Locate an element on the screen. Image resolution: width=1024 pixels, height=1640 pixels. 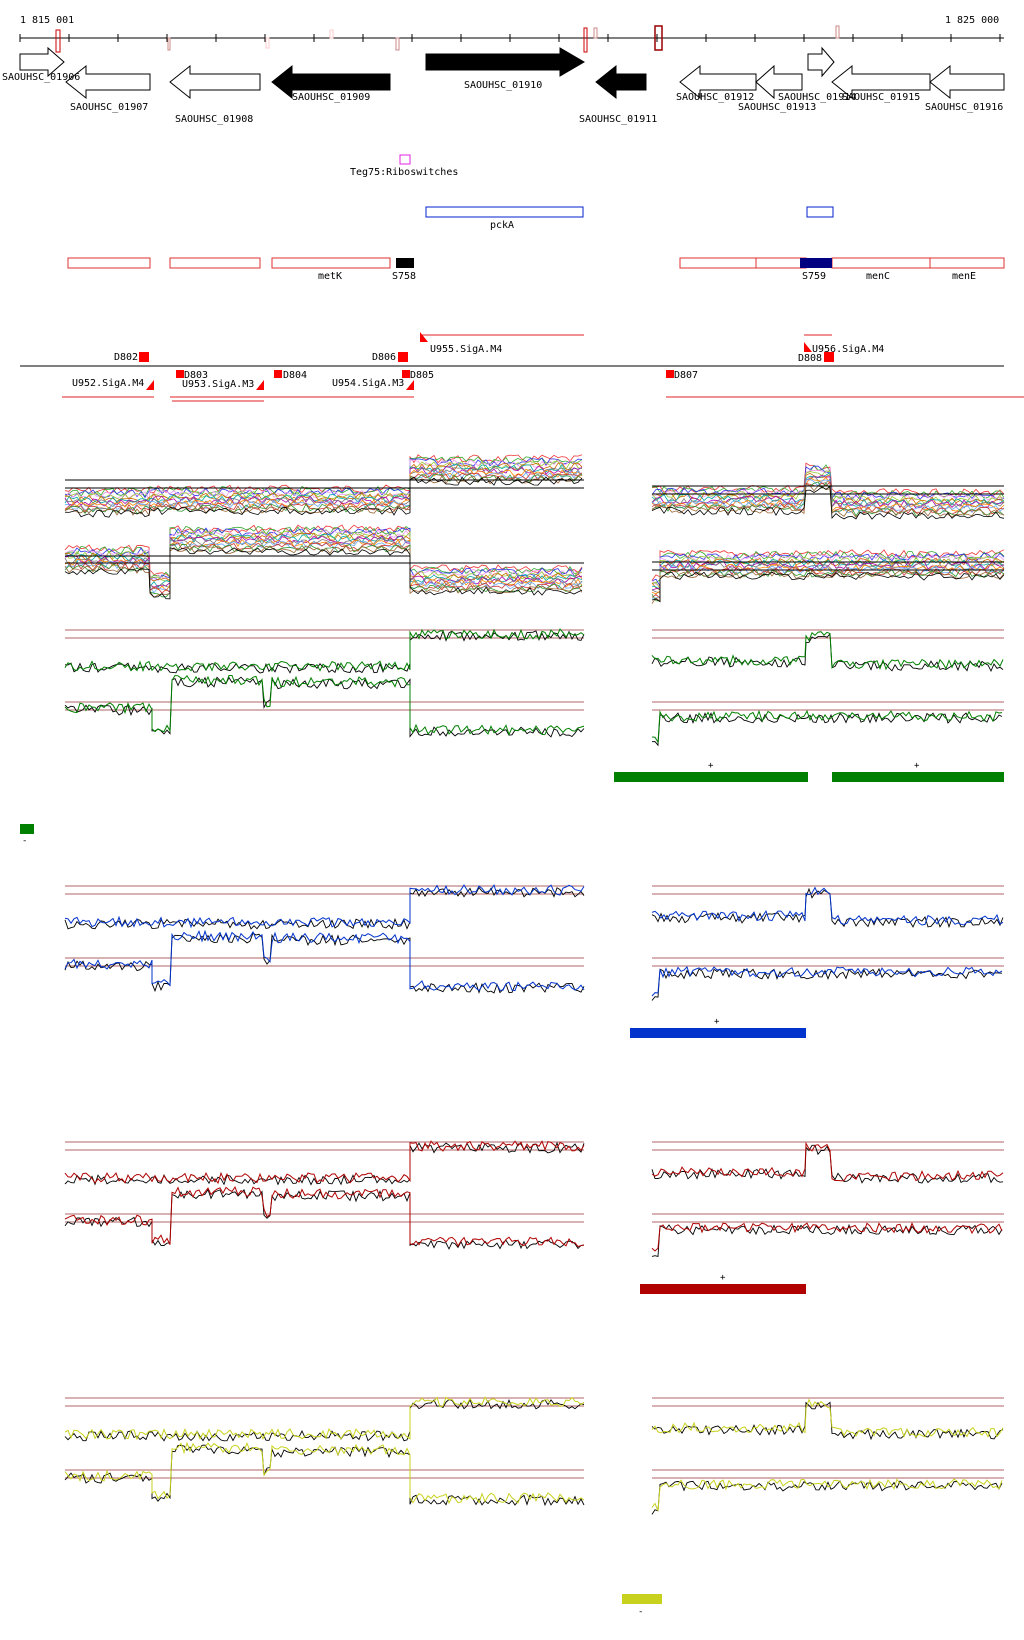
red-feature-label: metK is located at coordinates (330, 276).